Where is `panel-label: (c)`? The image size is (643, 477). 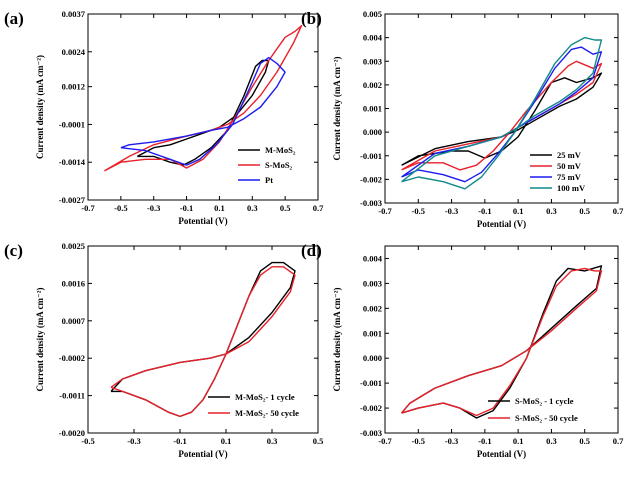
panel-label: (c) is located at coordinates (13, 250).